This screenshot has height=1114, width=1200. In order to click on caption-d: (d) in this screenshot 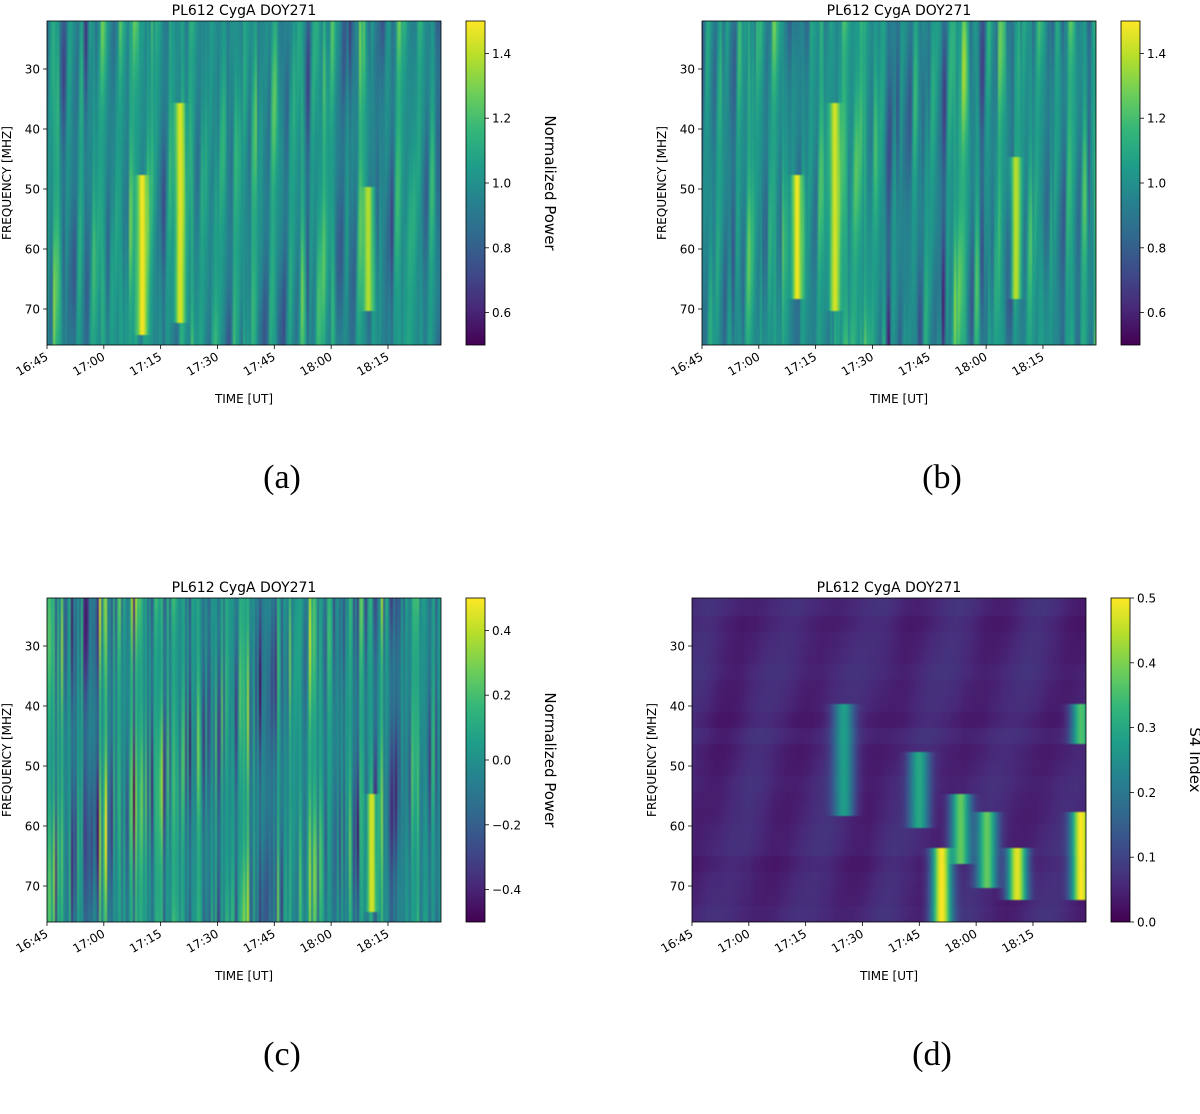, I will do `click(932, 1054)`.